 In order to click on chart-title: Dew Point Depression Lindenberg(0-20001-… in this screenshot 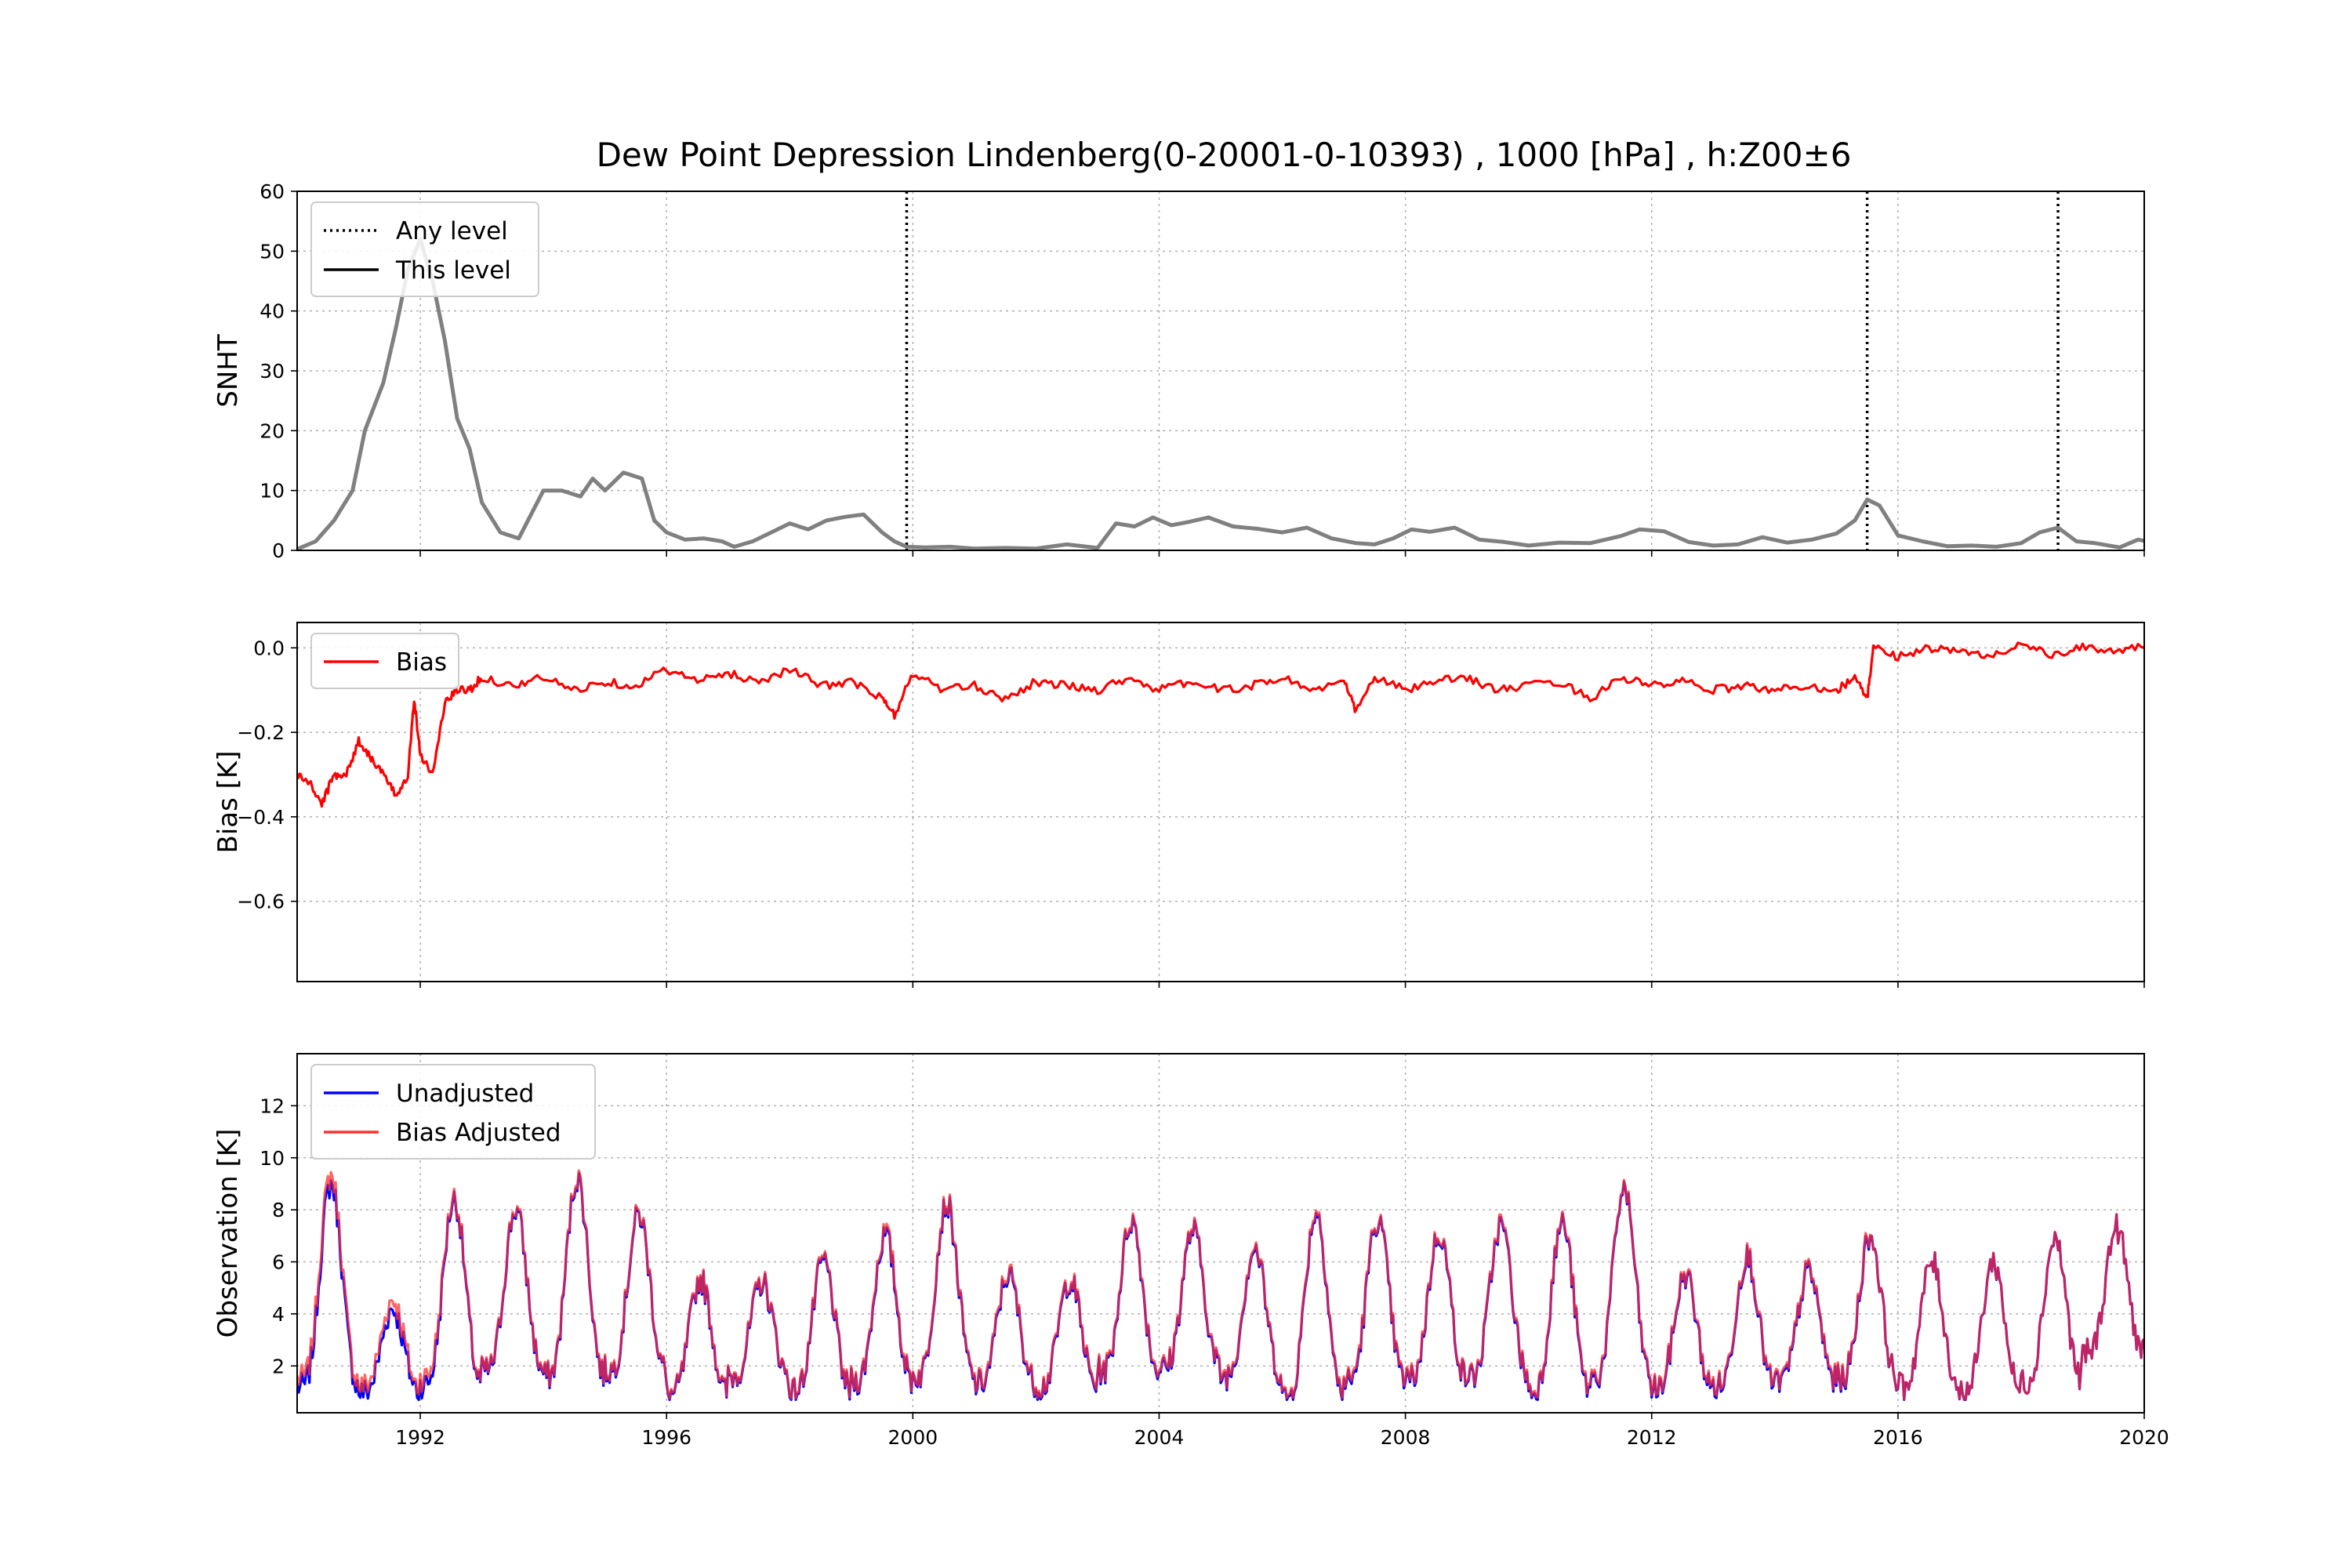, I will do `click(1224, 155)`.